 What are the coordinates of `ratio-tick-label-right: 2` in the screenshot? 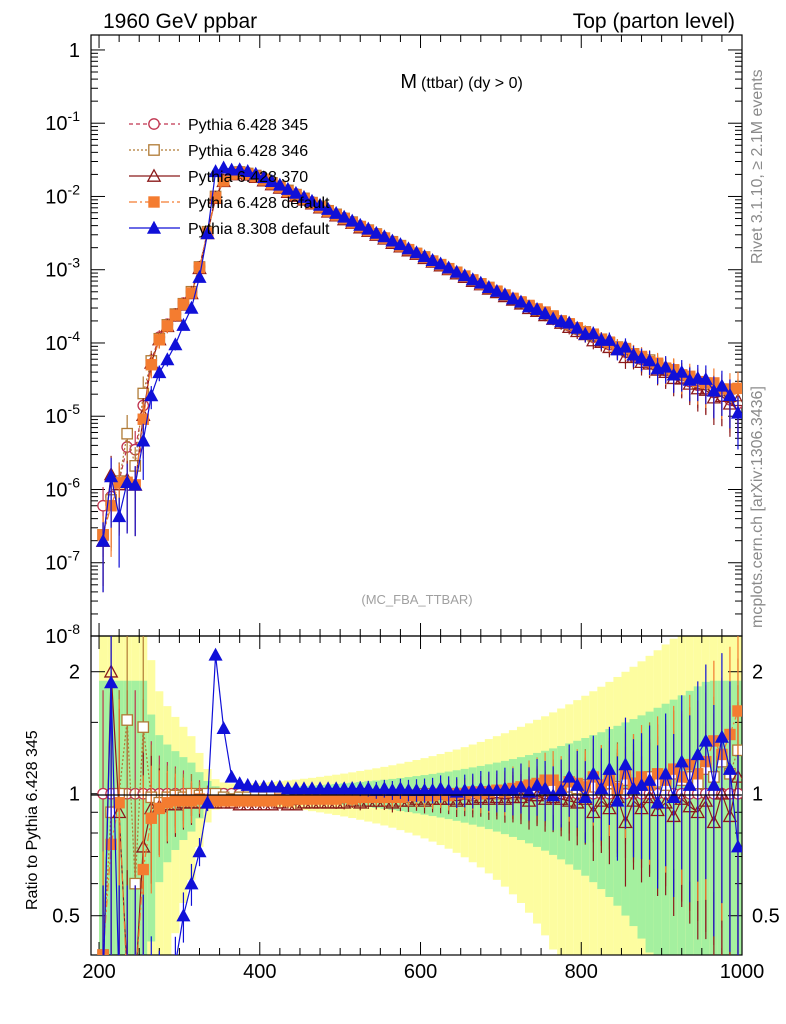 It's located at (757, 673).